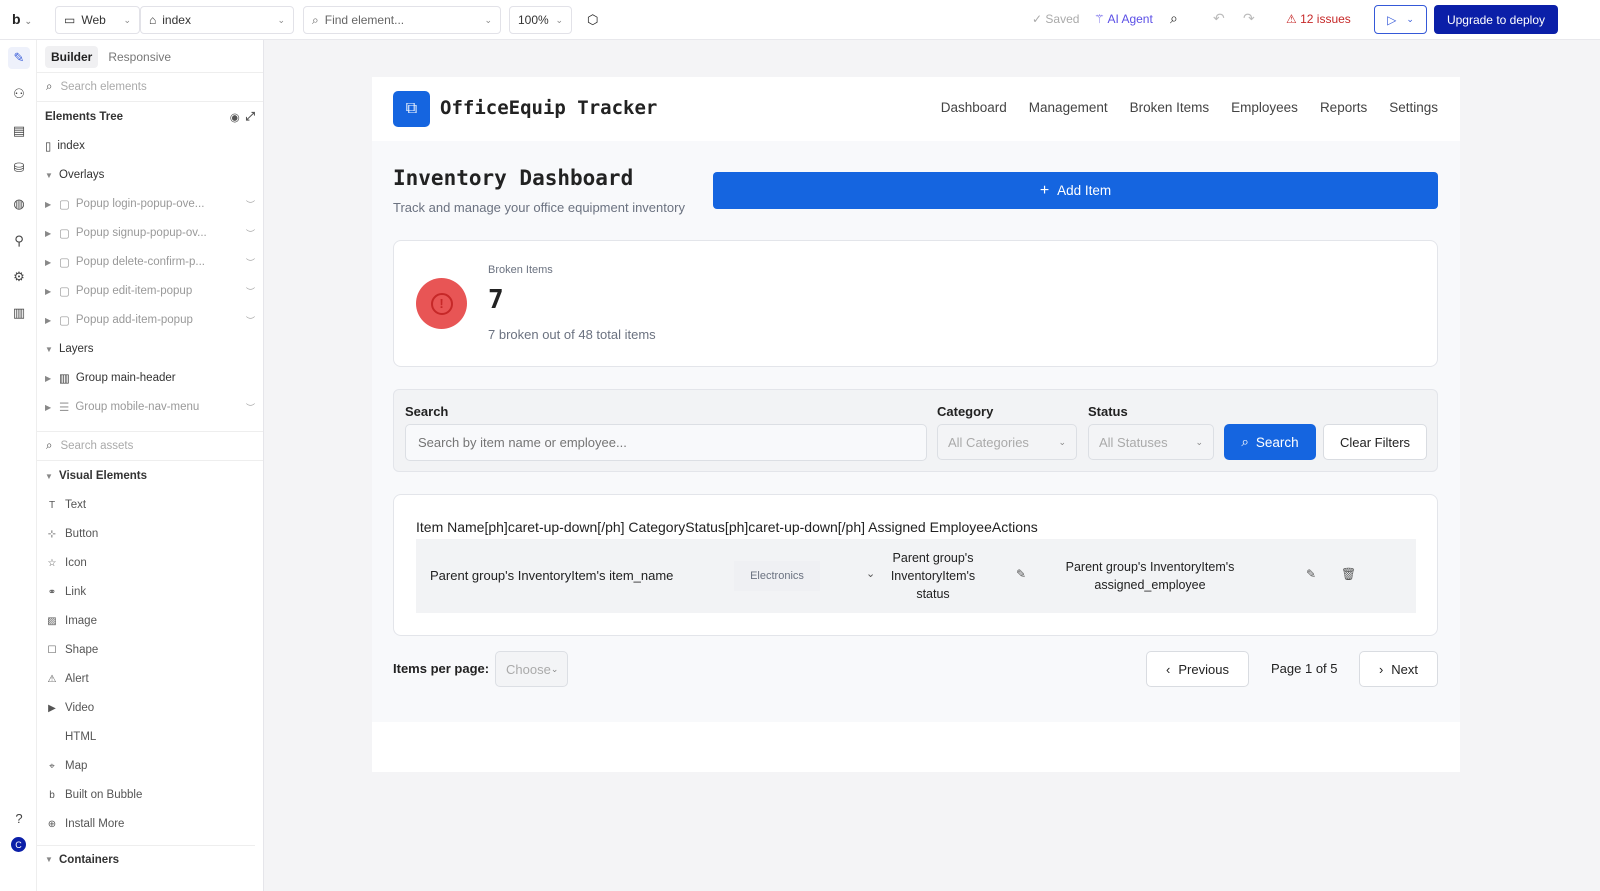 Image resolution: width=1600 pixels, height=891 pixels. I want to click on clear-filters-button: Clear Filters, so click(1375, 442).